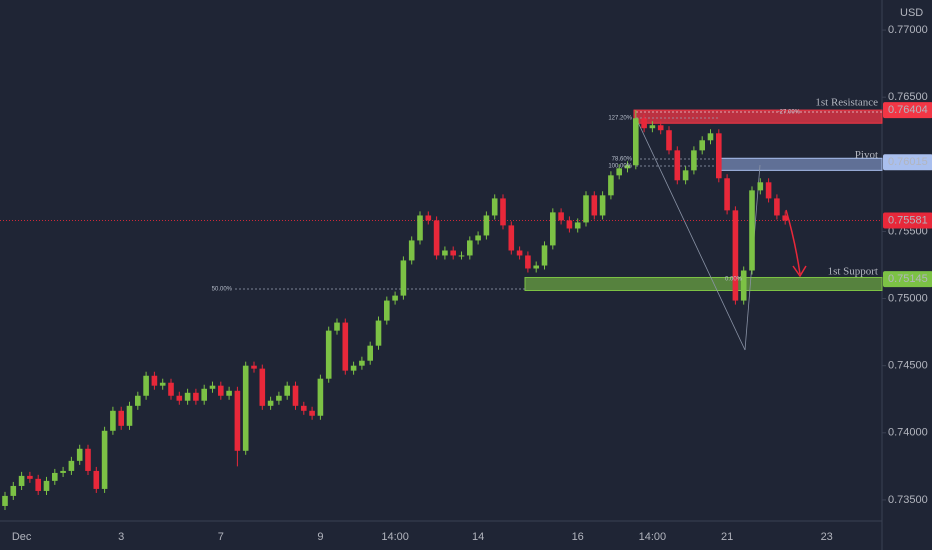  Describe the element at coordinates (121, 537) in the screenshot. I see `x-tick-label: 3` at that location.